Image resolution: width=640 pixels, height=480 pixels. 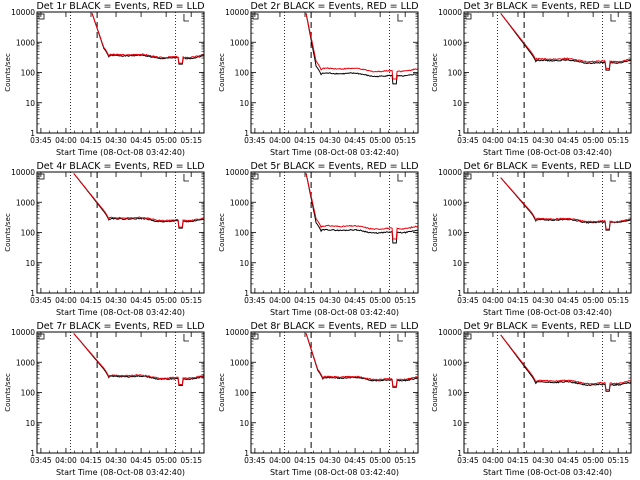 I want to click on panel-title: Det 7r BLACK = Events, RED = LLD, so click(x=120, y=326).